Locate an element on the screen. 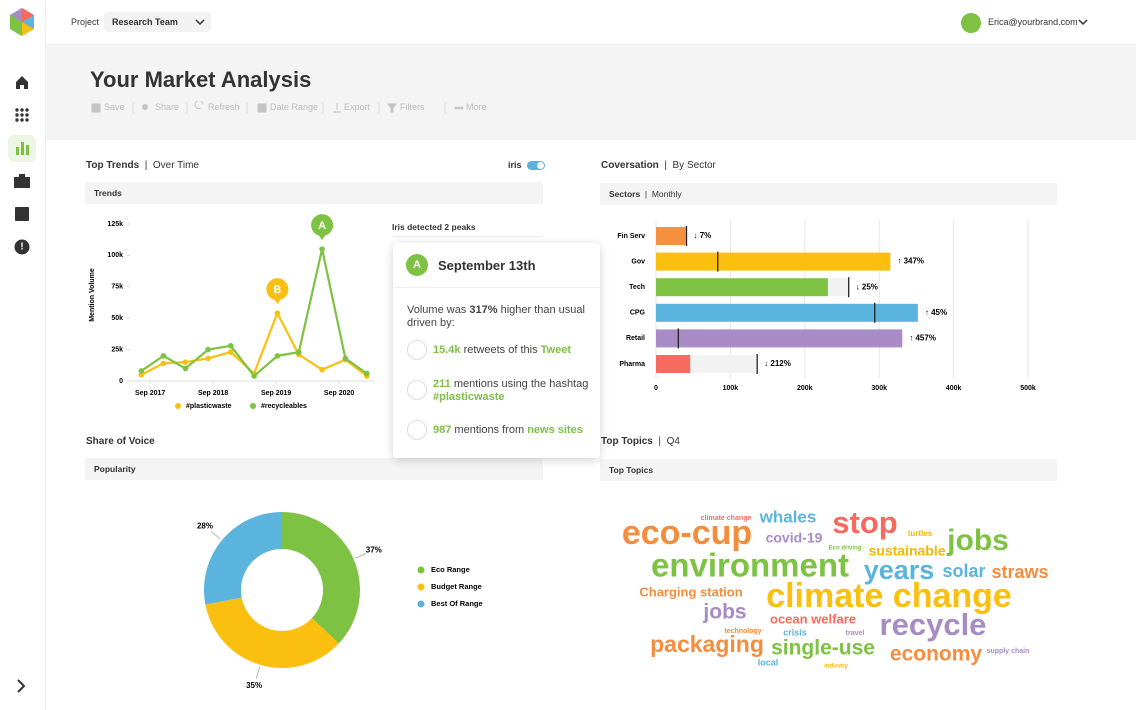  panel-heading: Top Topics | Q4 is located at coordinates (640, 441).